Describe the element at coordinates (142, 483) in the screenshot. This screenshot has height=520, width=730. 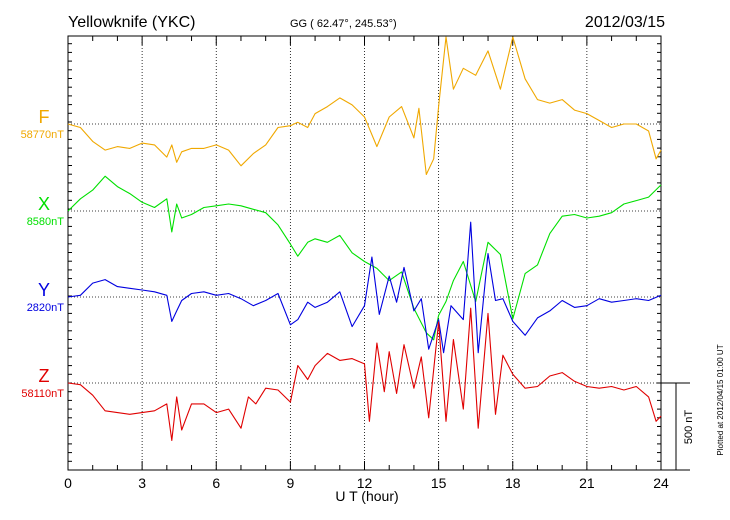
I see `x-tick-label-3: 3` at that location.